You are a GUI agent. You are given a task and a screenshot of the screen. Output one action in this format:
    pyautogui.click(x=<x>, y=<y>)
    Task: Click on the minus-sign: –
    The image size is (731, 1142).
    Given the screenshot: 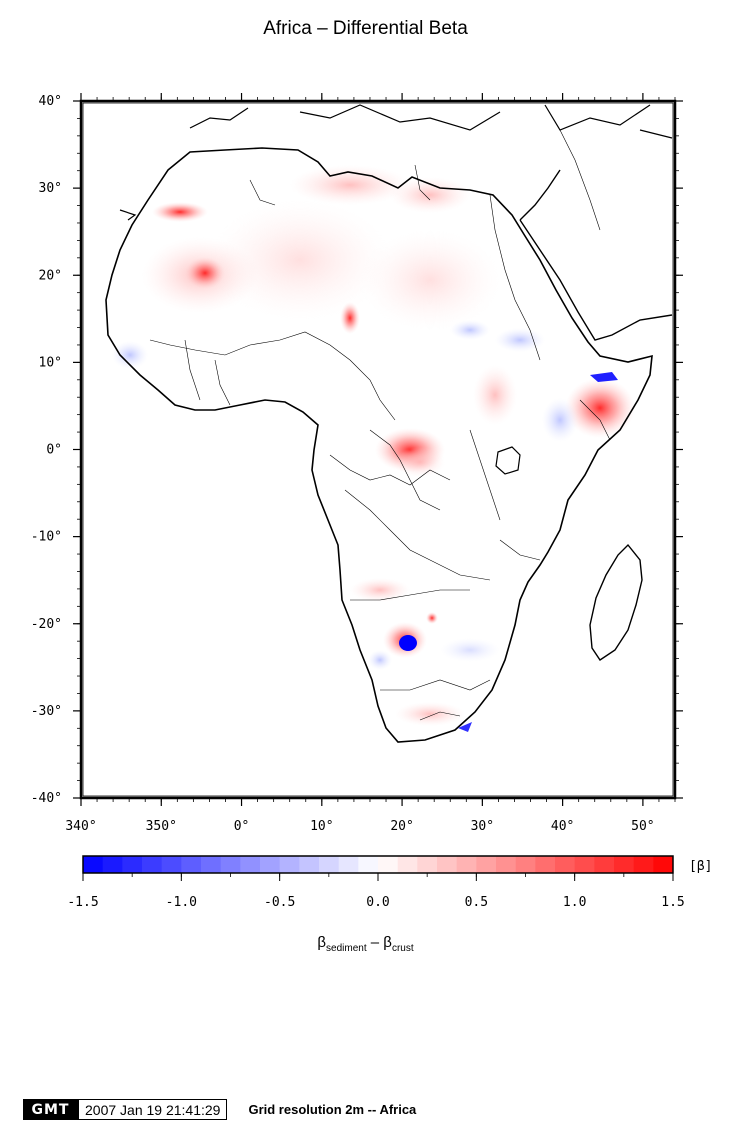 What is the action you would take?
    pyautogui.click(x=375, y=942)
    